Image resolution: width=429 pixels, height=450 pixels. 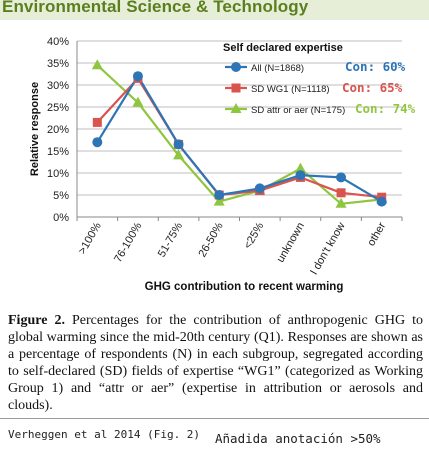 What do you see at coordinates (90, 238) in the screenshot?
I see `x-tick-label: >100%` at bounding box center [90, 238].